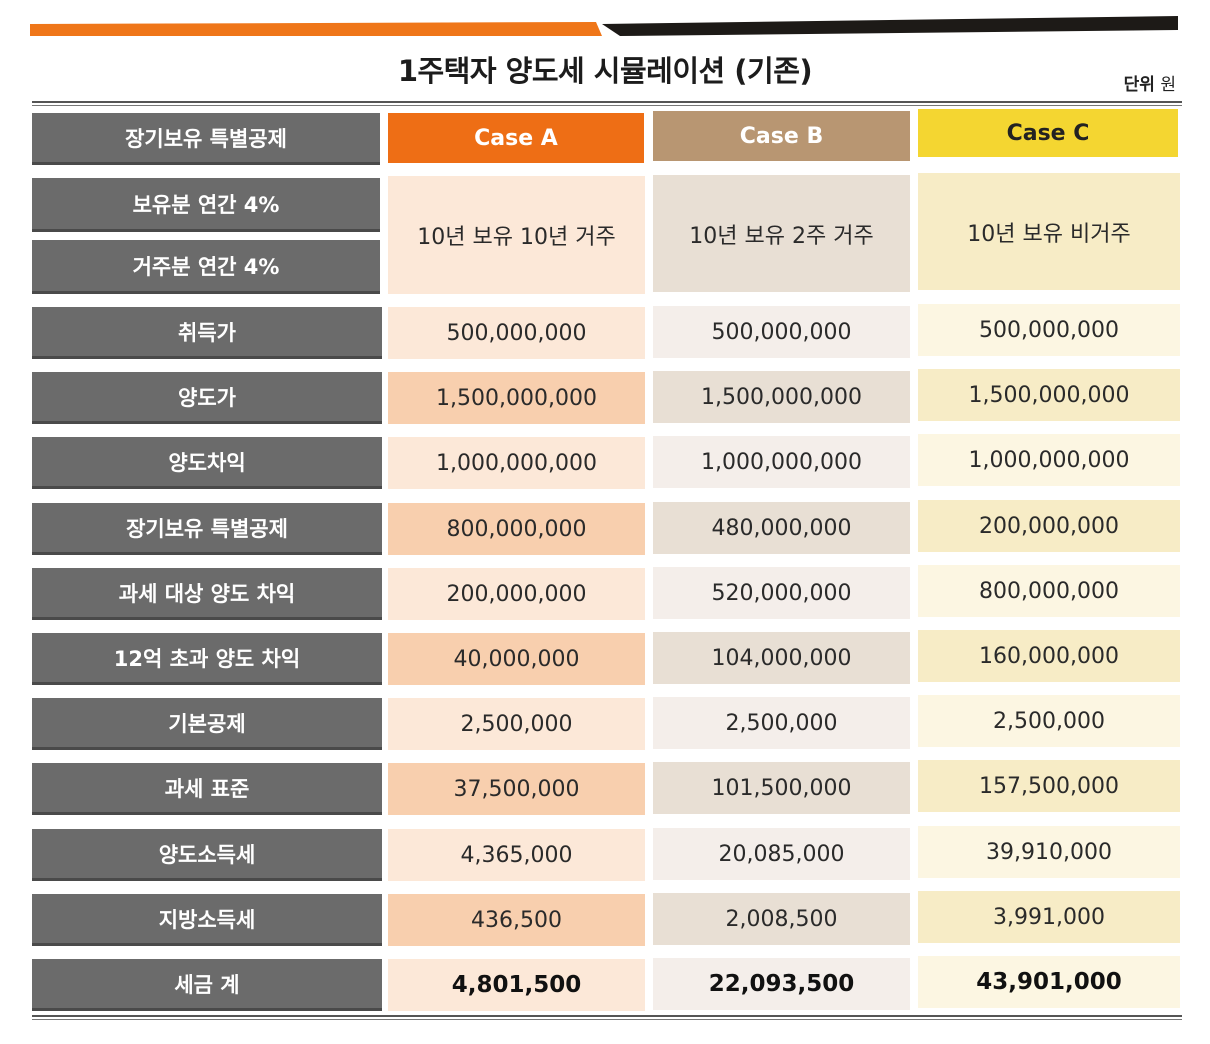  Describe the element at coordinates (1139, 85) in the screenshot. I see `unit-label: 단위` at that location.